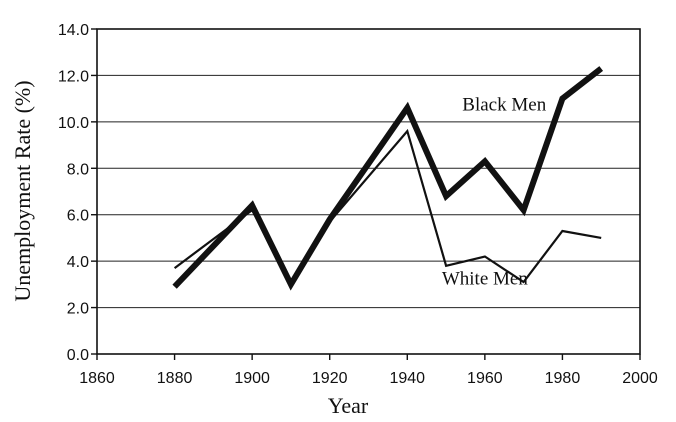  Describe the element at coordinates (175, 378) in the screenshot. I see `x-tick-label: 1880` at that location.